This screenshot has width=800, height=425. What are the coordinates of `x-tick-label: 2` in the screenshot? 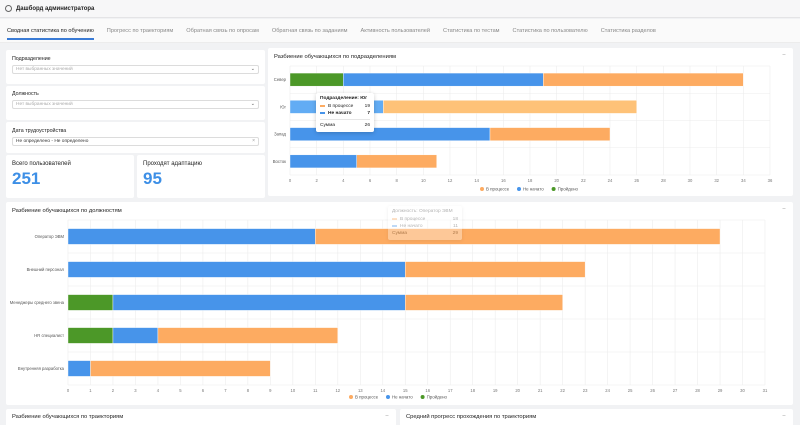 It's located at (113, 390).